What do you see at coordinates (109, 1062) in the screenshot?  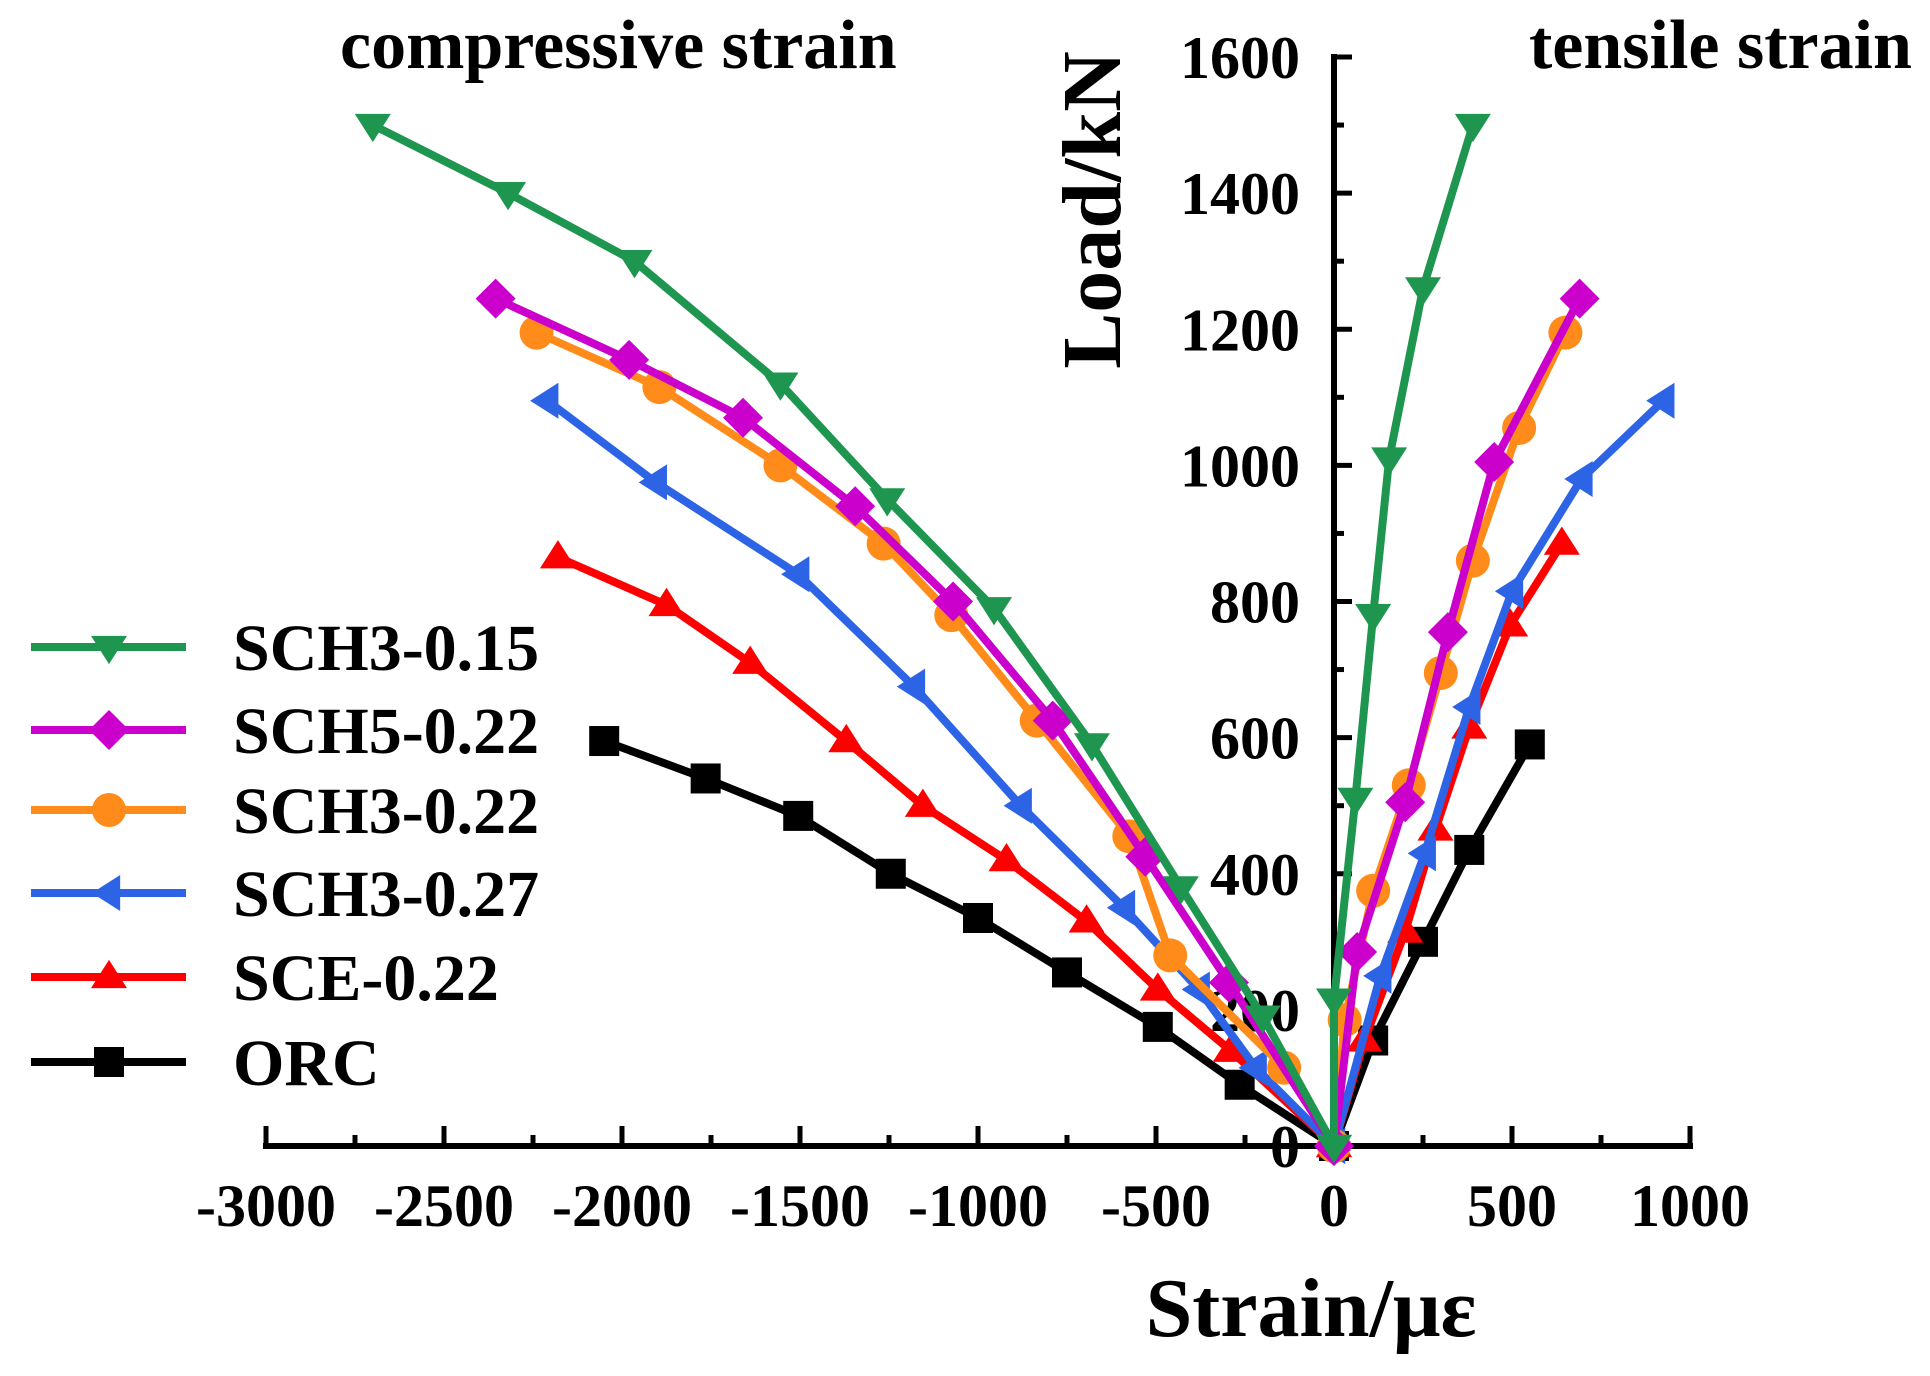 I see `legend-marker-orc` at bounding box center [109, 1062].